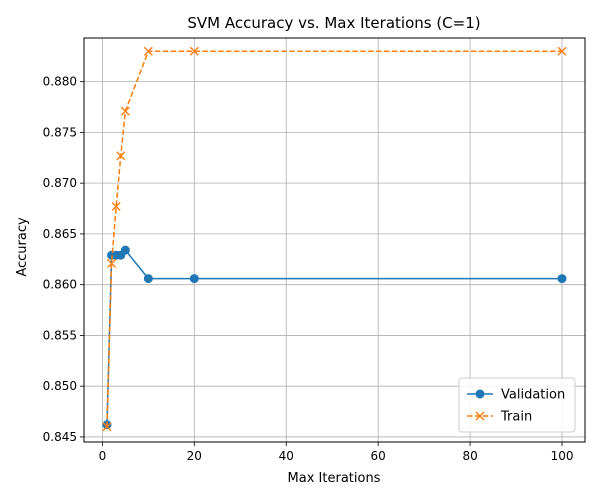 This screenshot has height=500, width=600. I want to click on y-tick-label: 0.870, so click(60, 183).